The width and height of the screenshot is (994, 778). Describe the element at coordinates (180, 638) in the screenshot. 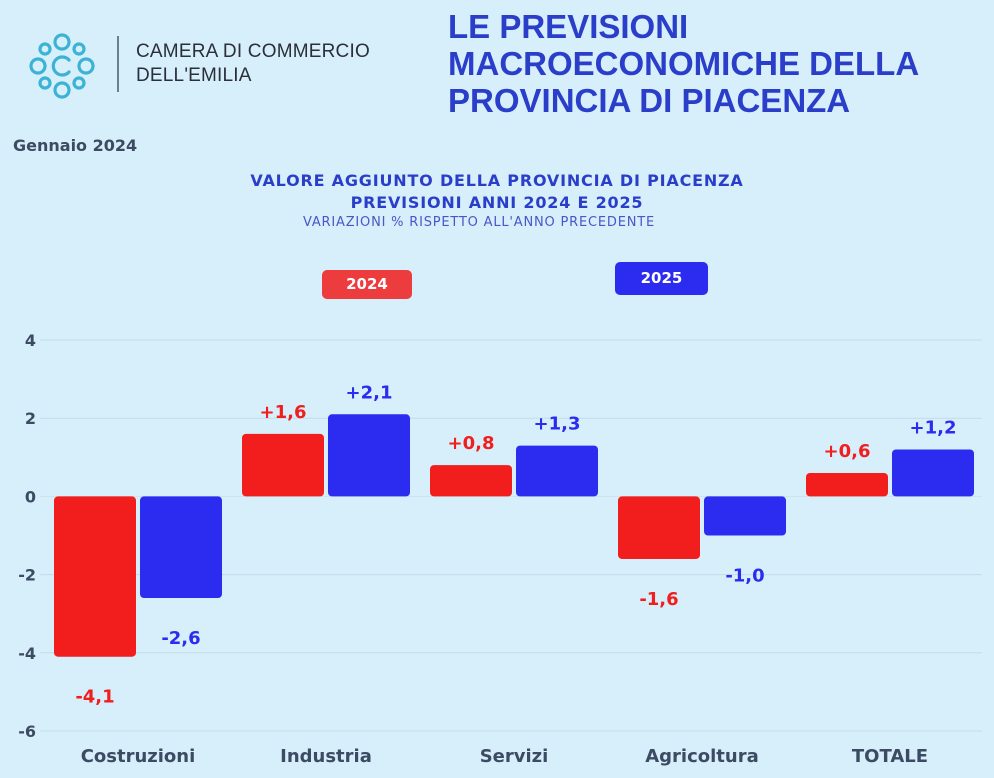

I see `data-label: -2,6` at that location.